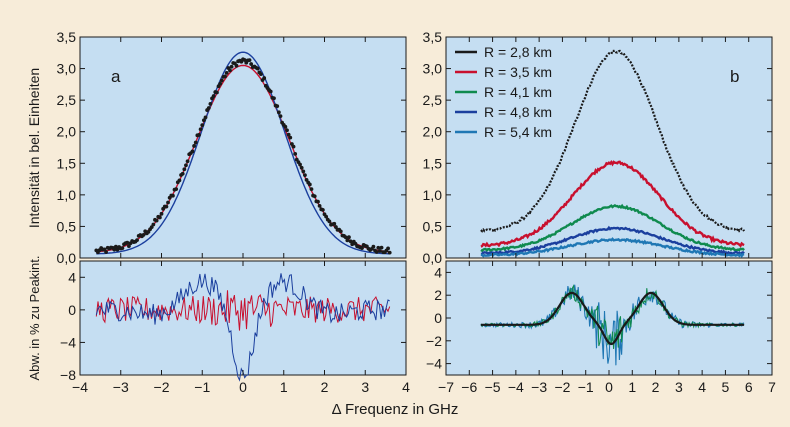 The height and width of the screenshot is (427, 790). I want to click on x-tick-label: −6, so click(469, 387).